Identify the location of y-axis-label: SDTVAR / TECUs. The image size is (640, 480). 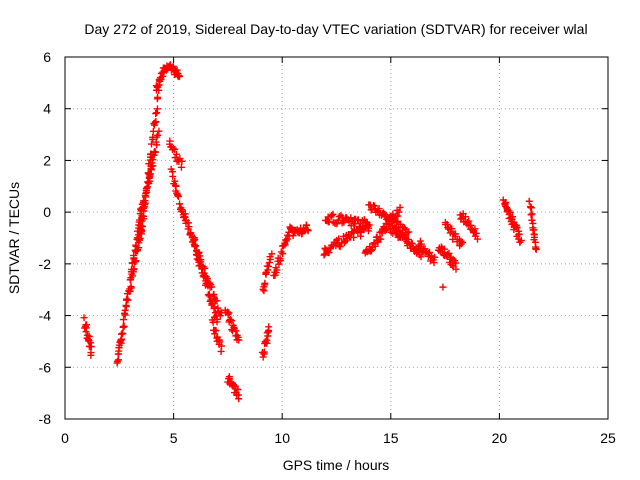
(14, 238).